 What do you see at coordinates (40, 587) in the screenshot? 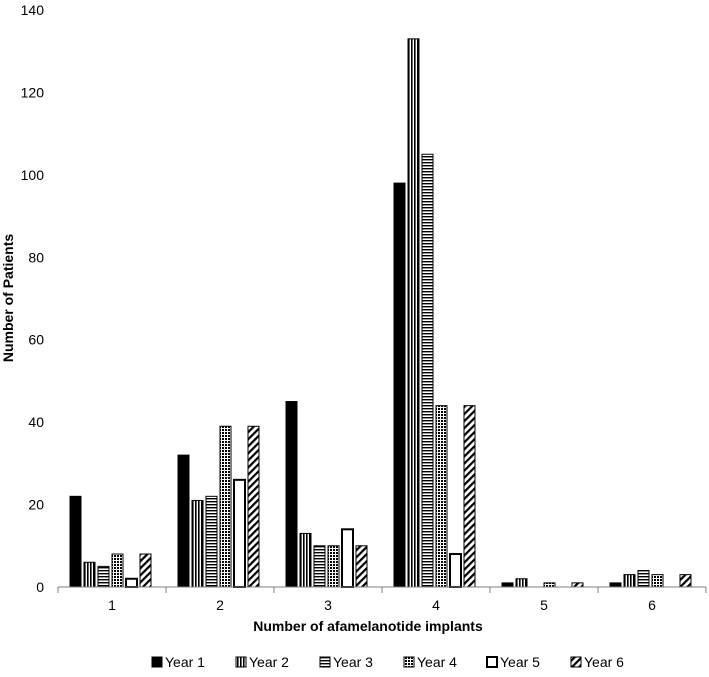
I see `y-tick-label: 0` at bounding box center [40, 587].